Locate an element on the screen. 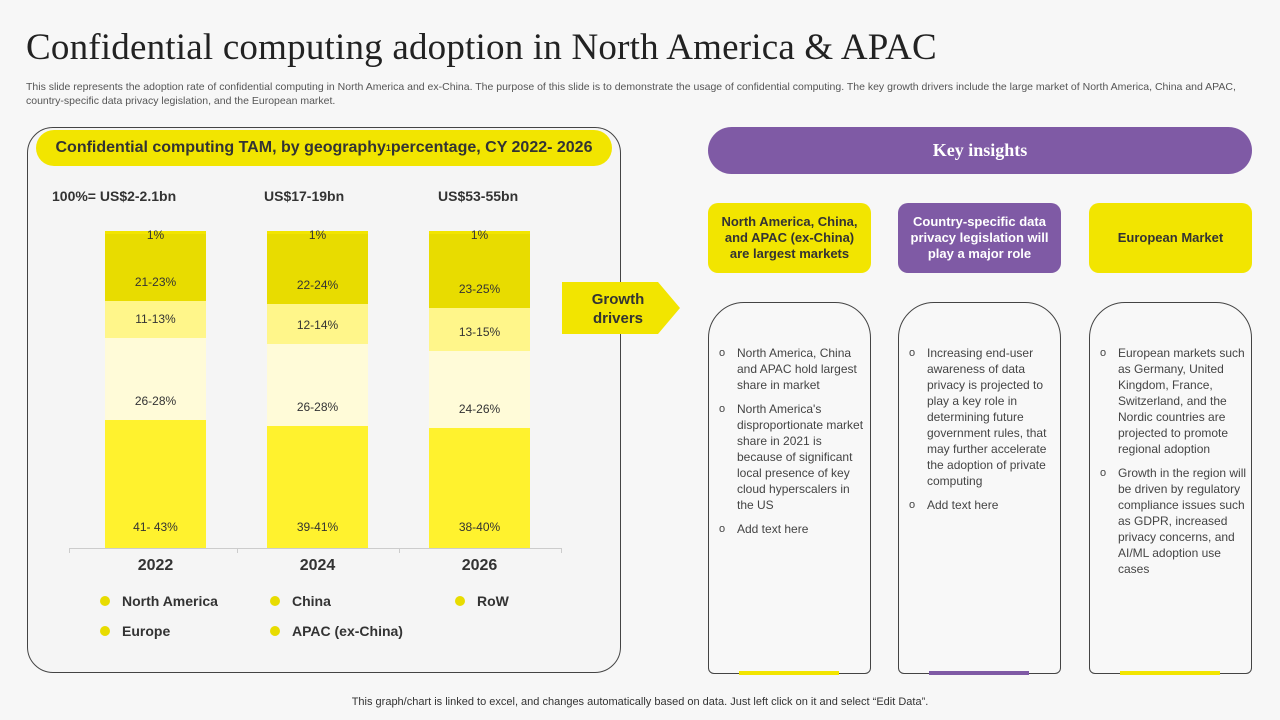 This screenshot has height=720, width=1280. legend-label: North America is located at coordinates (170, 601).